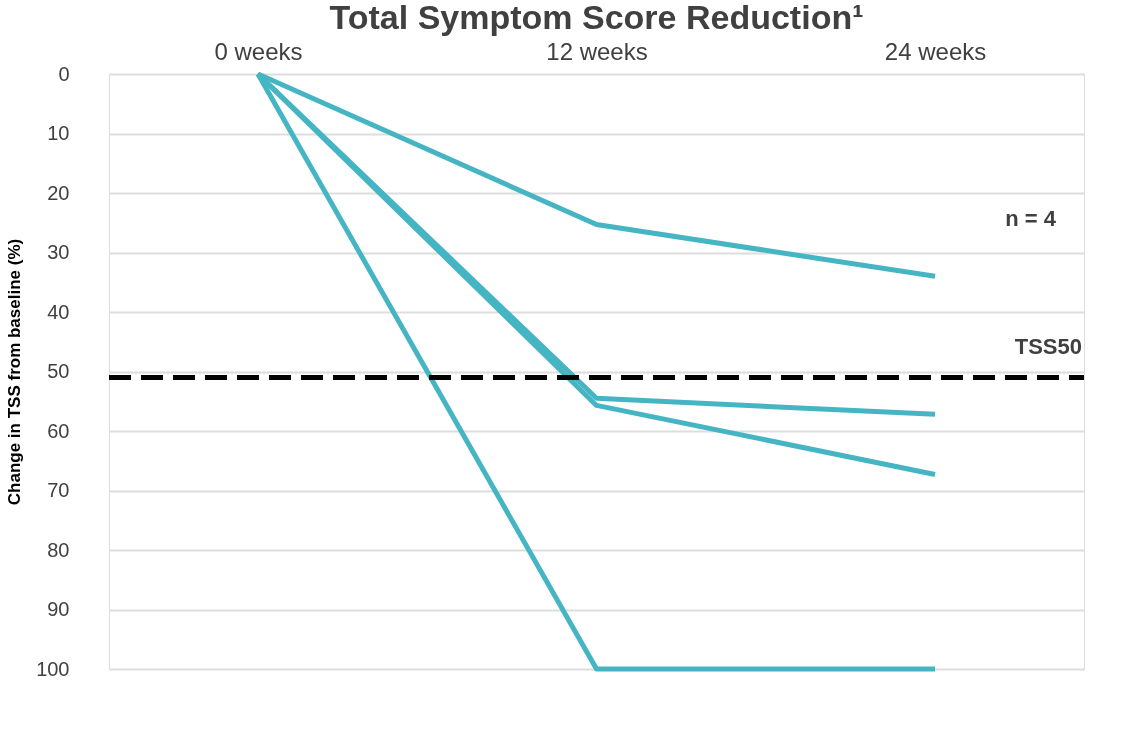 Image resolution: width=1141 pixels, height=741 pixels. Describe the element at coordinates (935, 51) in the screenshot. I see `x-tick-label: 24 weeks` at that location.